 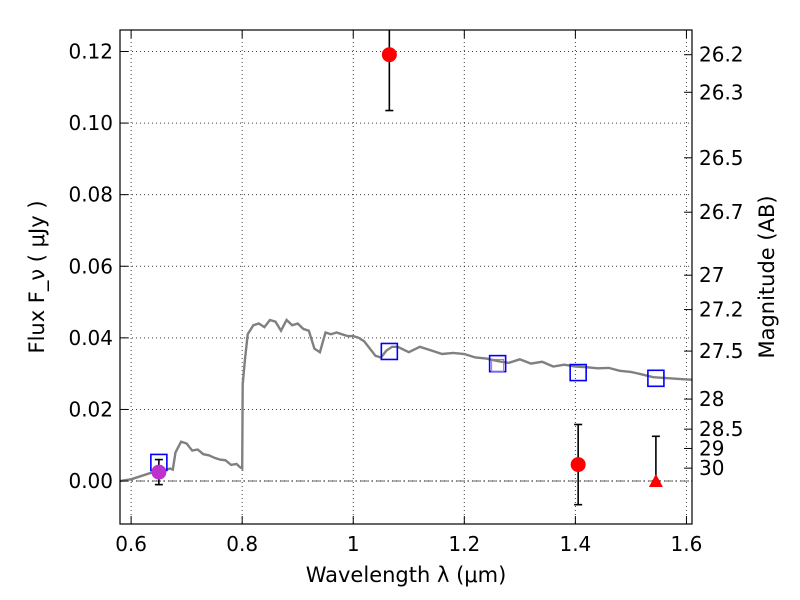 I want to click on x-tick-label: 1, so click(x=353, y=544).